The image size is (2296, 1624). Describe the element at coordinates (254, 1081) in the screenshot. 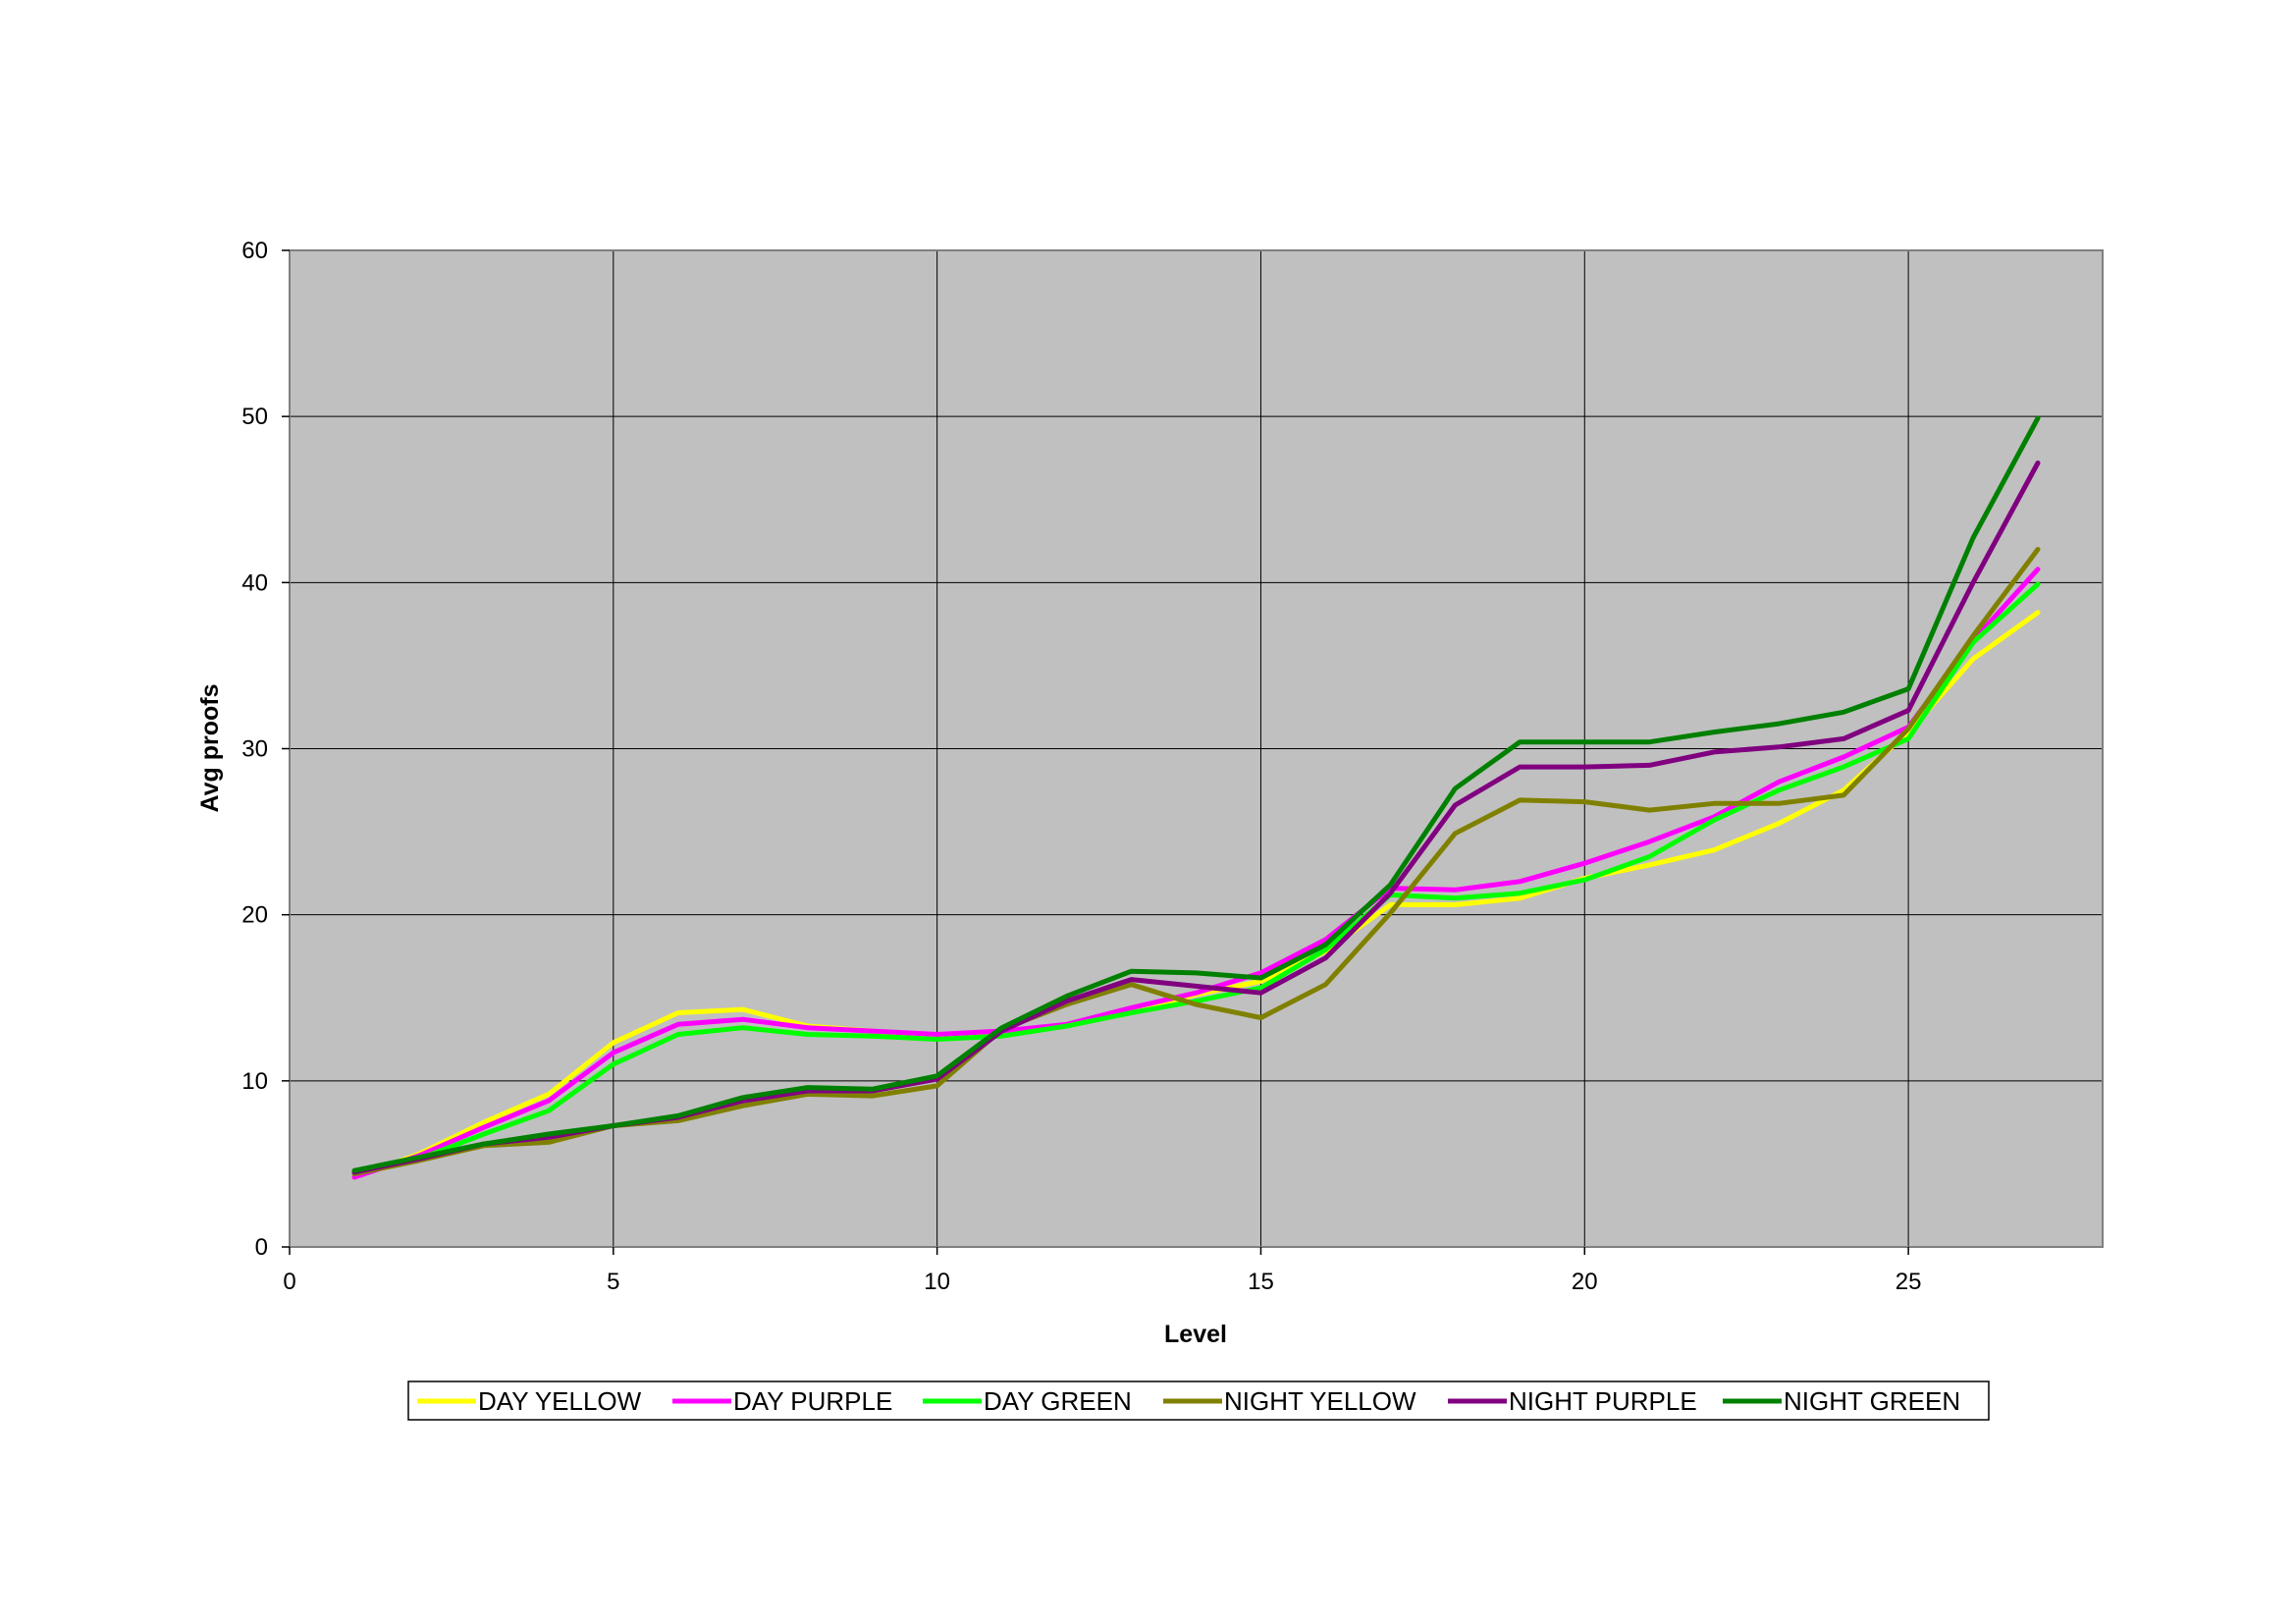

I see `y-tick-label: 10` at that location.